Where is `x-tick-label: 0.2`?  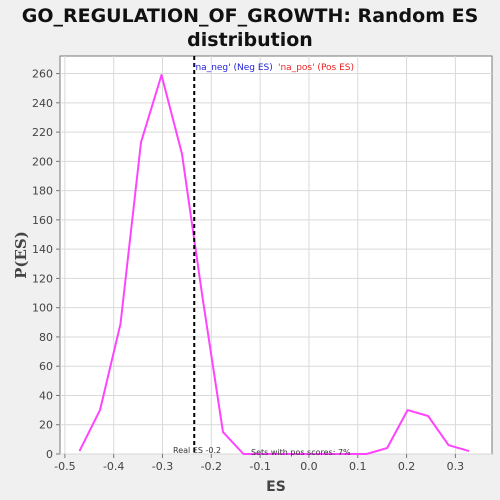
x-tick-label: 0.2 is located at coordinates (407, 466).